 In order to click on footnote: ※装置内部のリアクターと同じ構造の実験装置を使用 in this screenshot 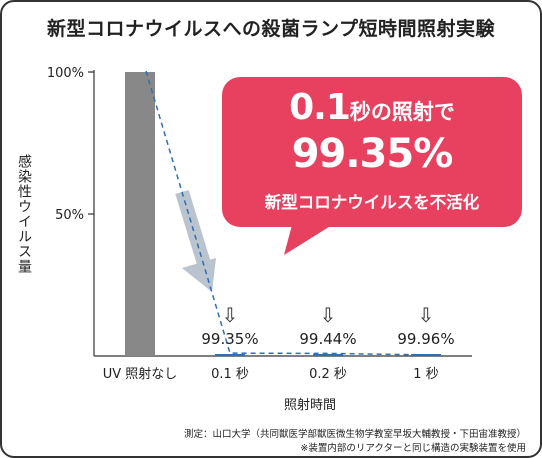, I will do `click(413, 448)`.